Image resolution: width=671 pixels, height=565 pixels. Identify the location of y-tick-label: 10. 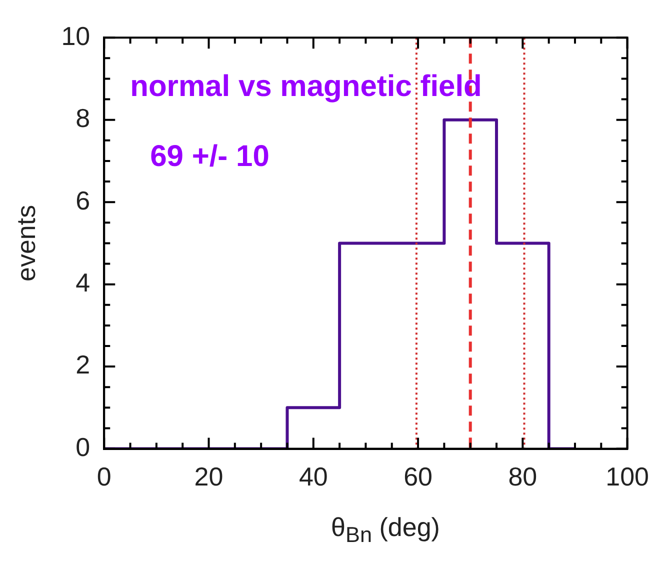
(75, 35).